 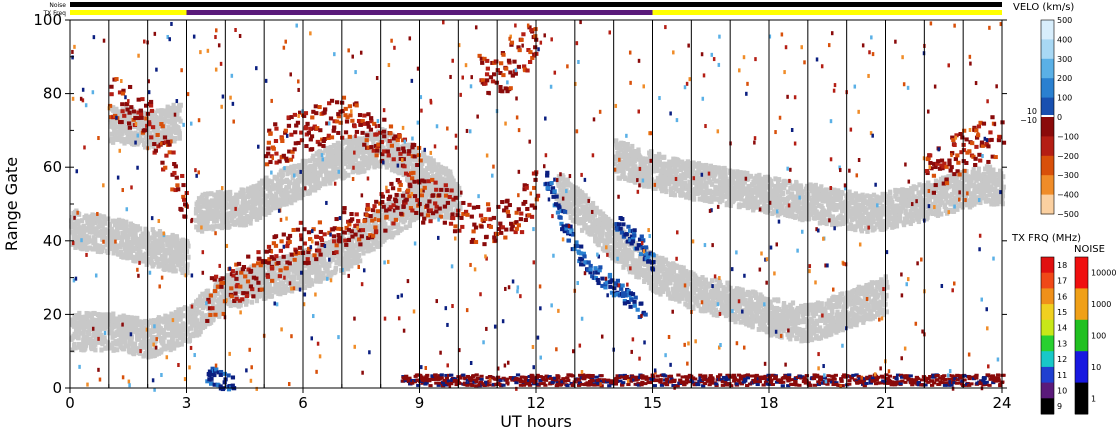 I want to click on txfreq-bar-segment, so click(x=128, y=12).